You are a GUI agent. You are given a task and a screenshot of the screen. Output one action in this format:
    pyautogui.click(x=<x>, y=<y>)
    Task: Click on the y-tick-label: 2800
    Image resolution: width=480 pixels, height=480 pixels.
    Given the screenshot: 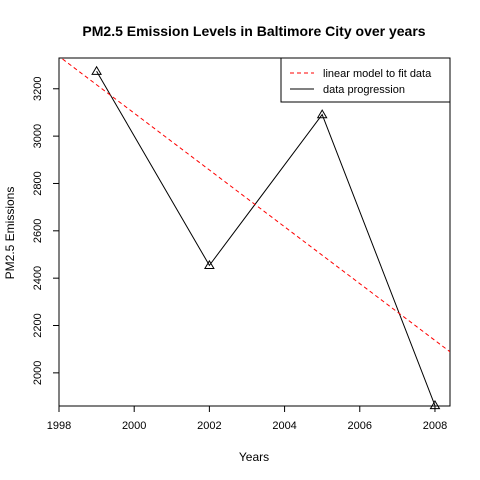 What is the action you would take?
    pyautogui.click(x=38, y=183)
    